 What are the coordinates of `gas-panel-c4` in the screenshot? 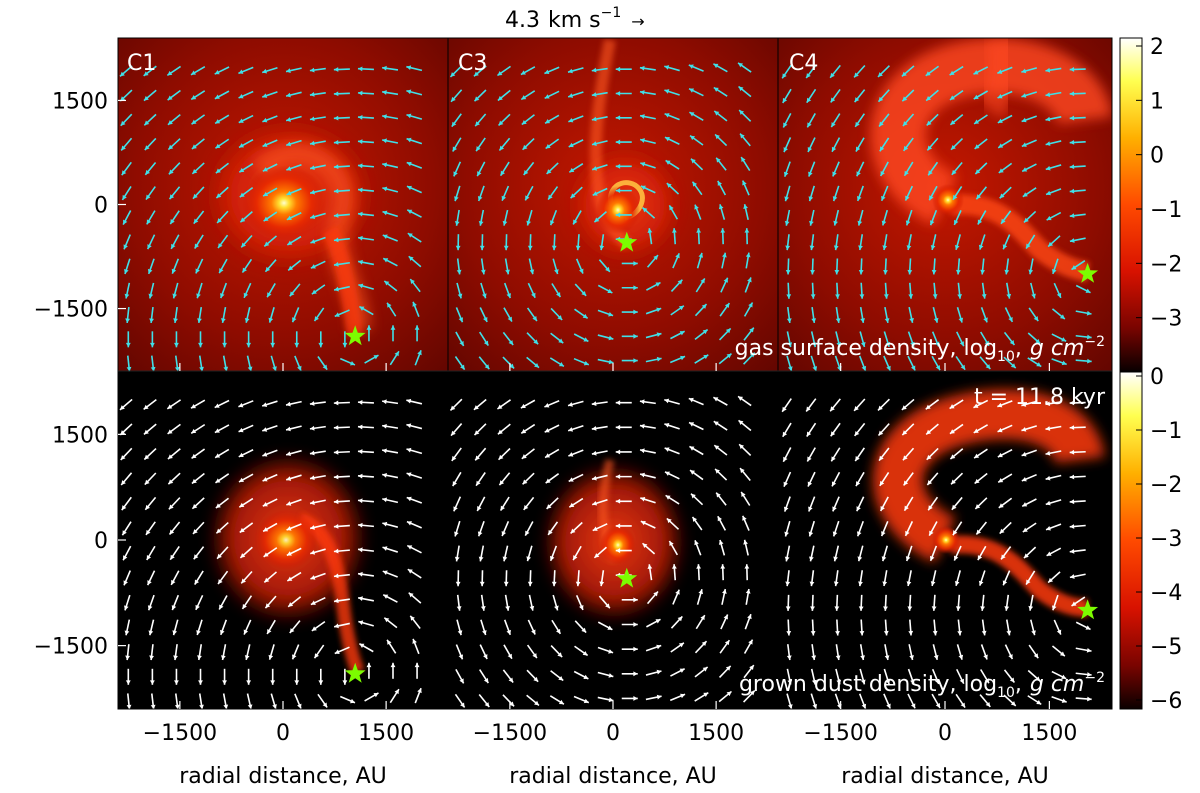 It's located at (945, 204).